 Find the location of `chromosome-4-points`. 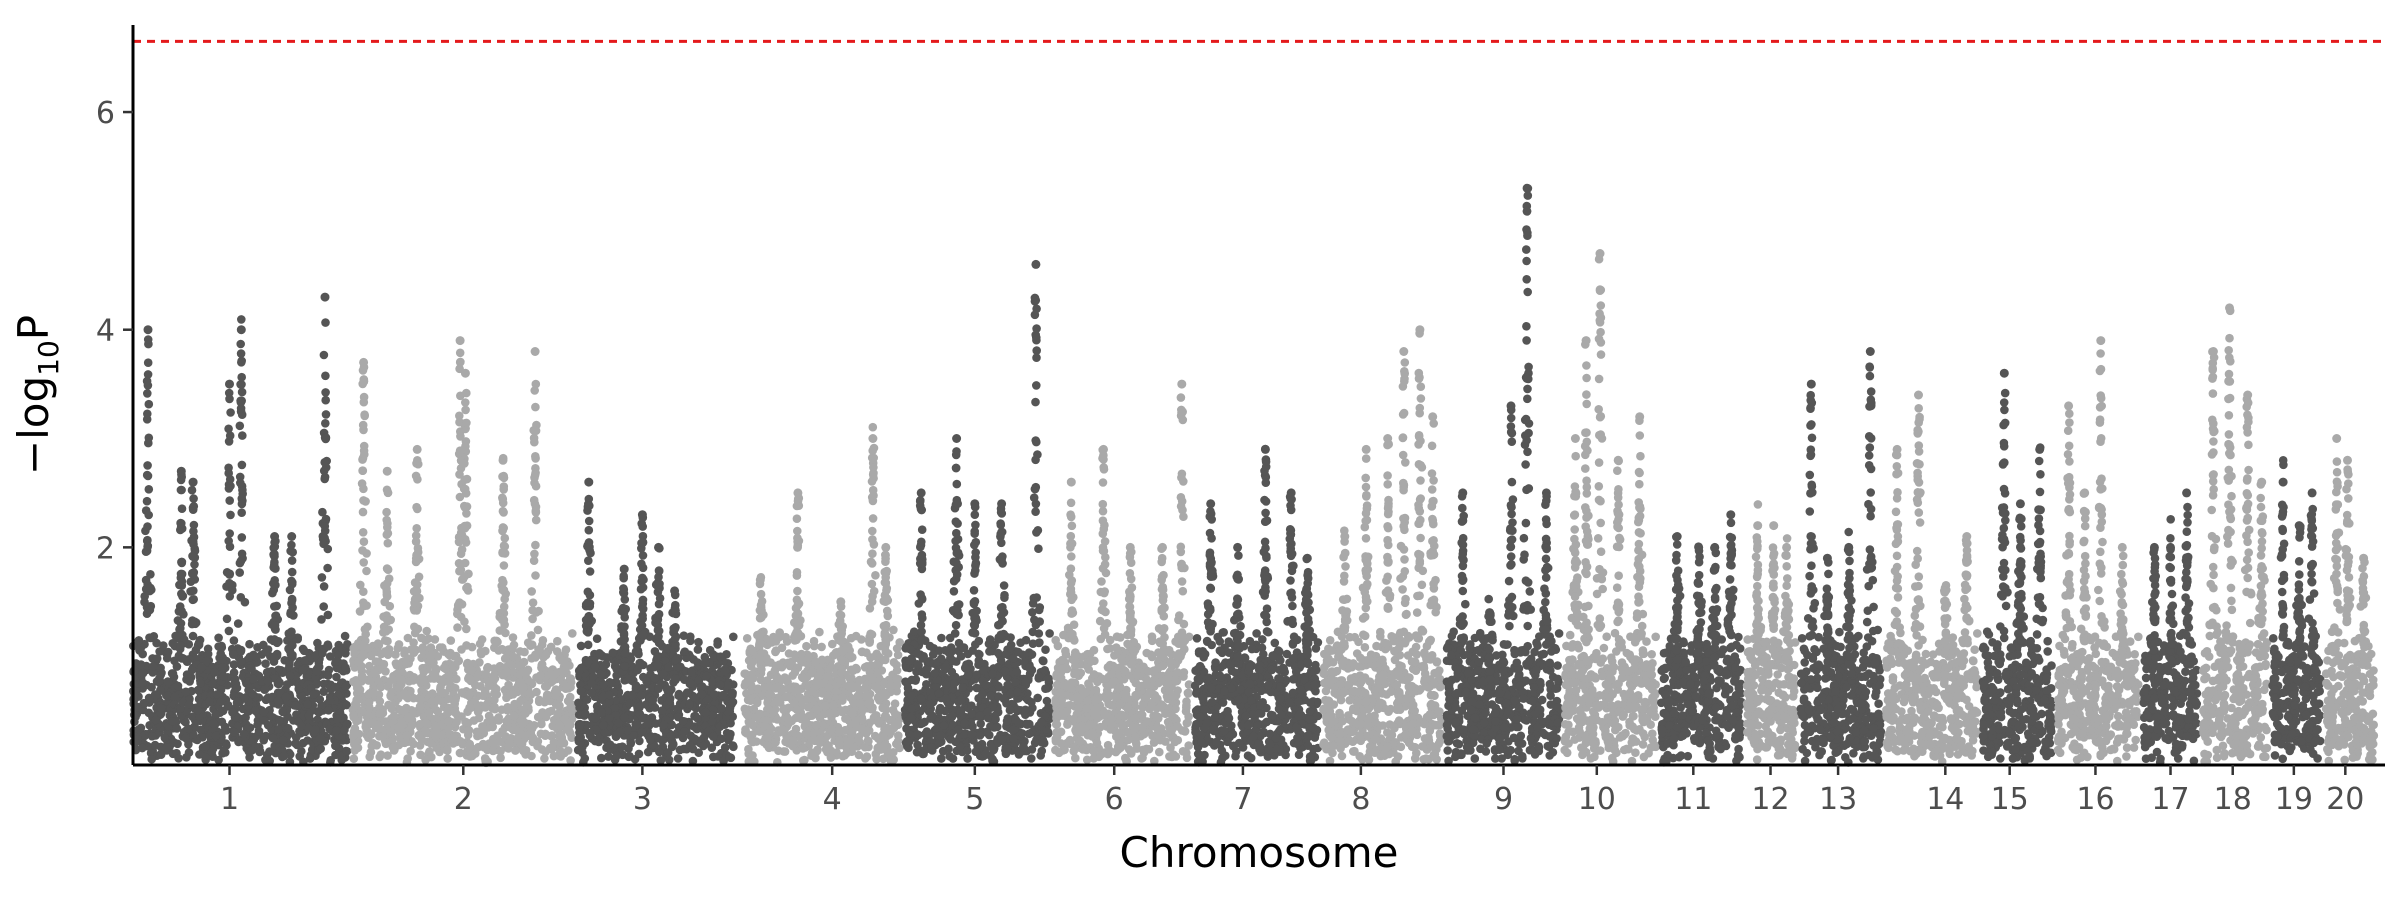

chromosome-4-points is located at coordinates (822, 594).